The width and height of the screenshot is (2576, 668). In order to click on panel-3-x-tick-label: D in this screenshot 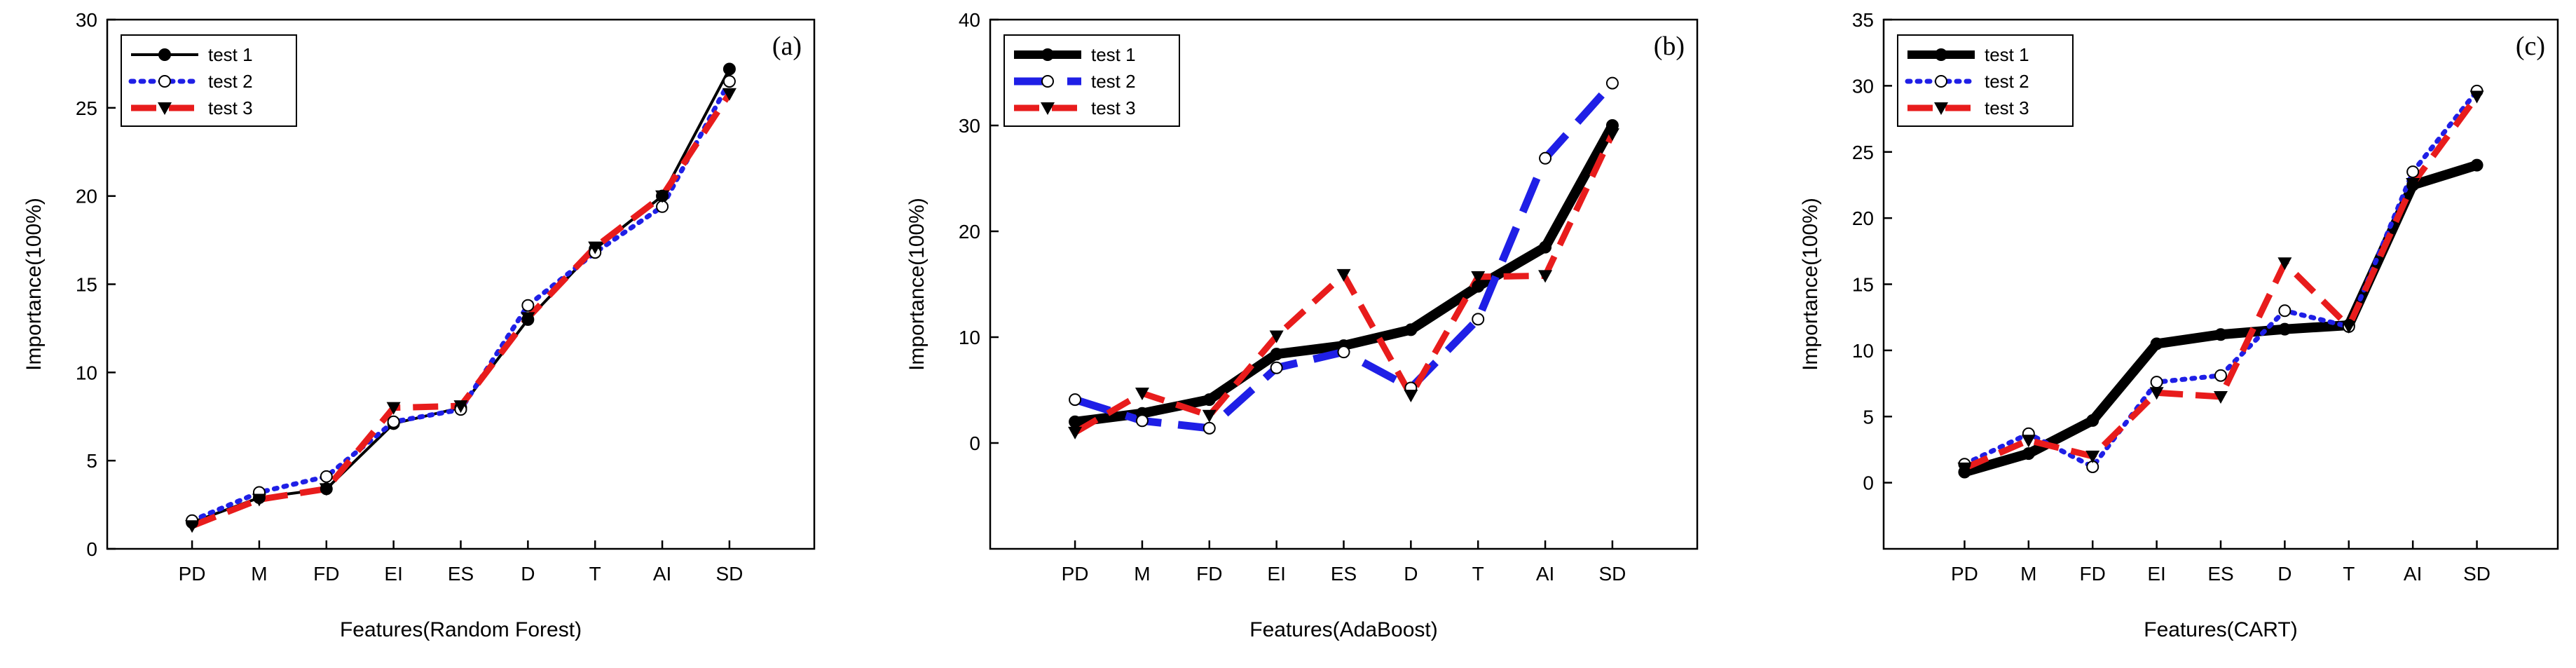, I will do `click(2284, 574)`.